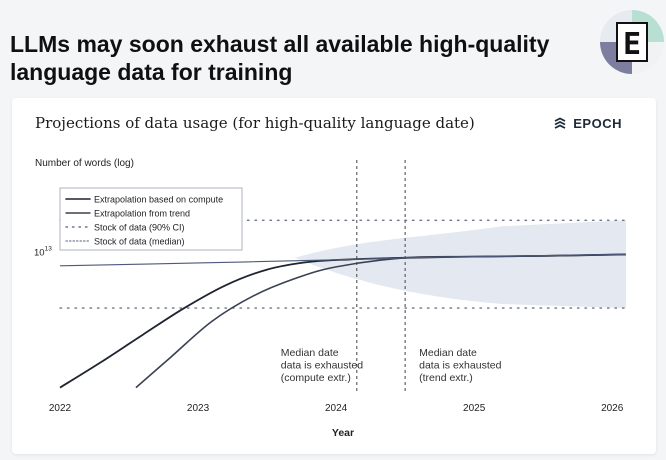  What do you see at coordinates (597, 123) in the screenshot?
I see `brand-label: EPOCH` at bounding box center [597, 123].